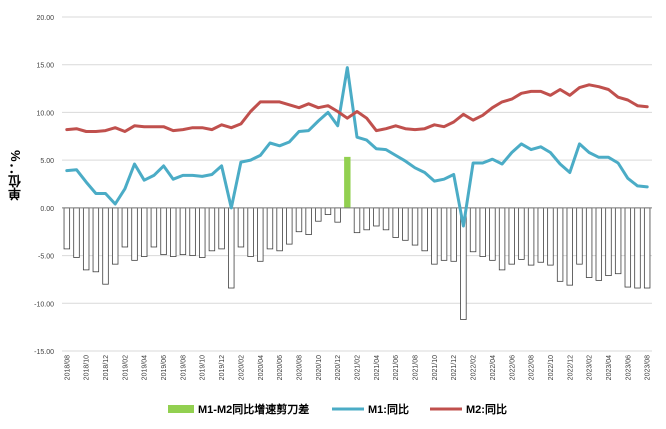  I want to click on y-tick-label: -15.00, so click(44, 352).